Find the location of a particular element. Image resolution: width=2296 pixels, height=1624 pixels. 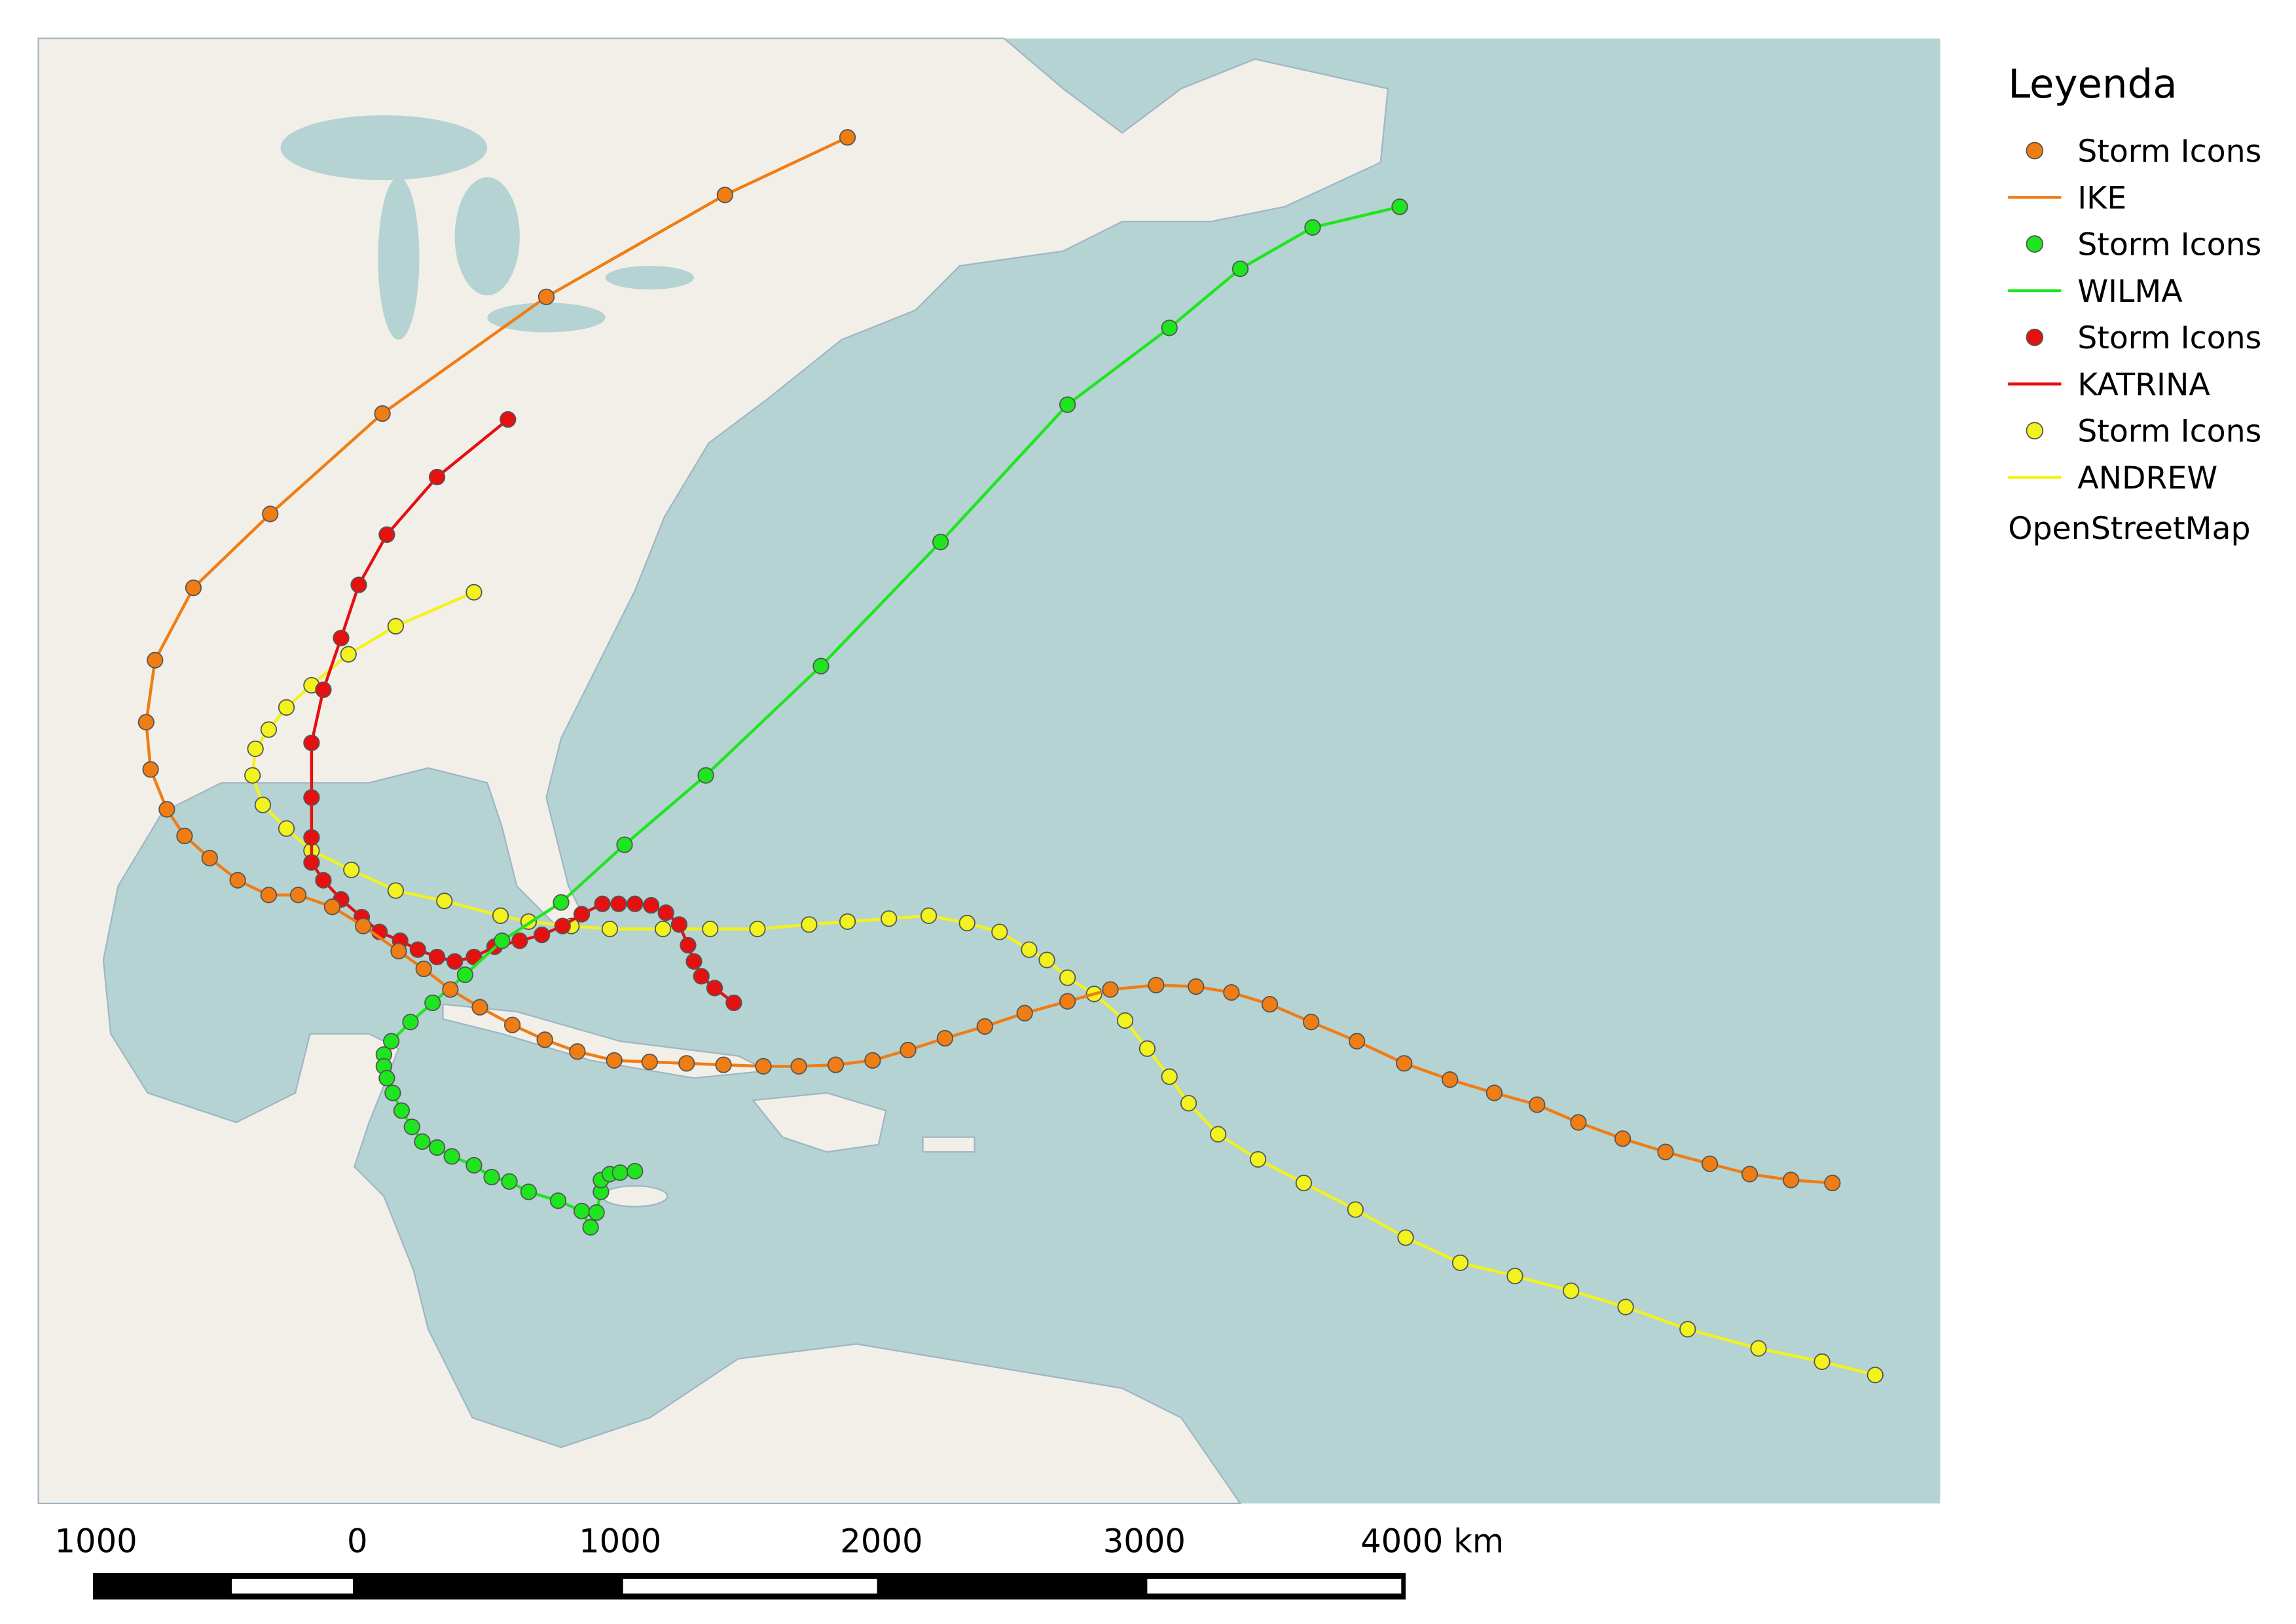

scale-bar-label: 2000 is located at coordinates (881, 1541).